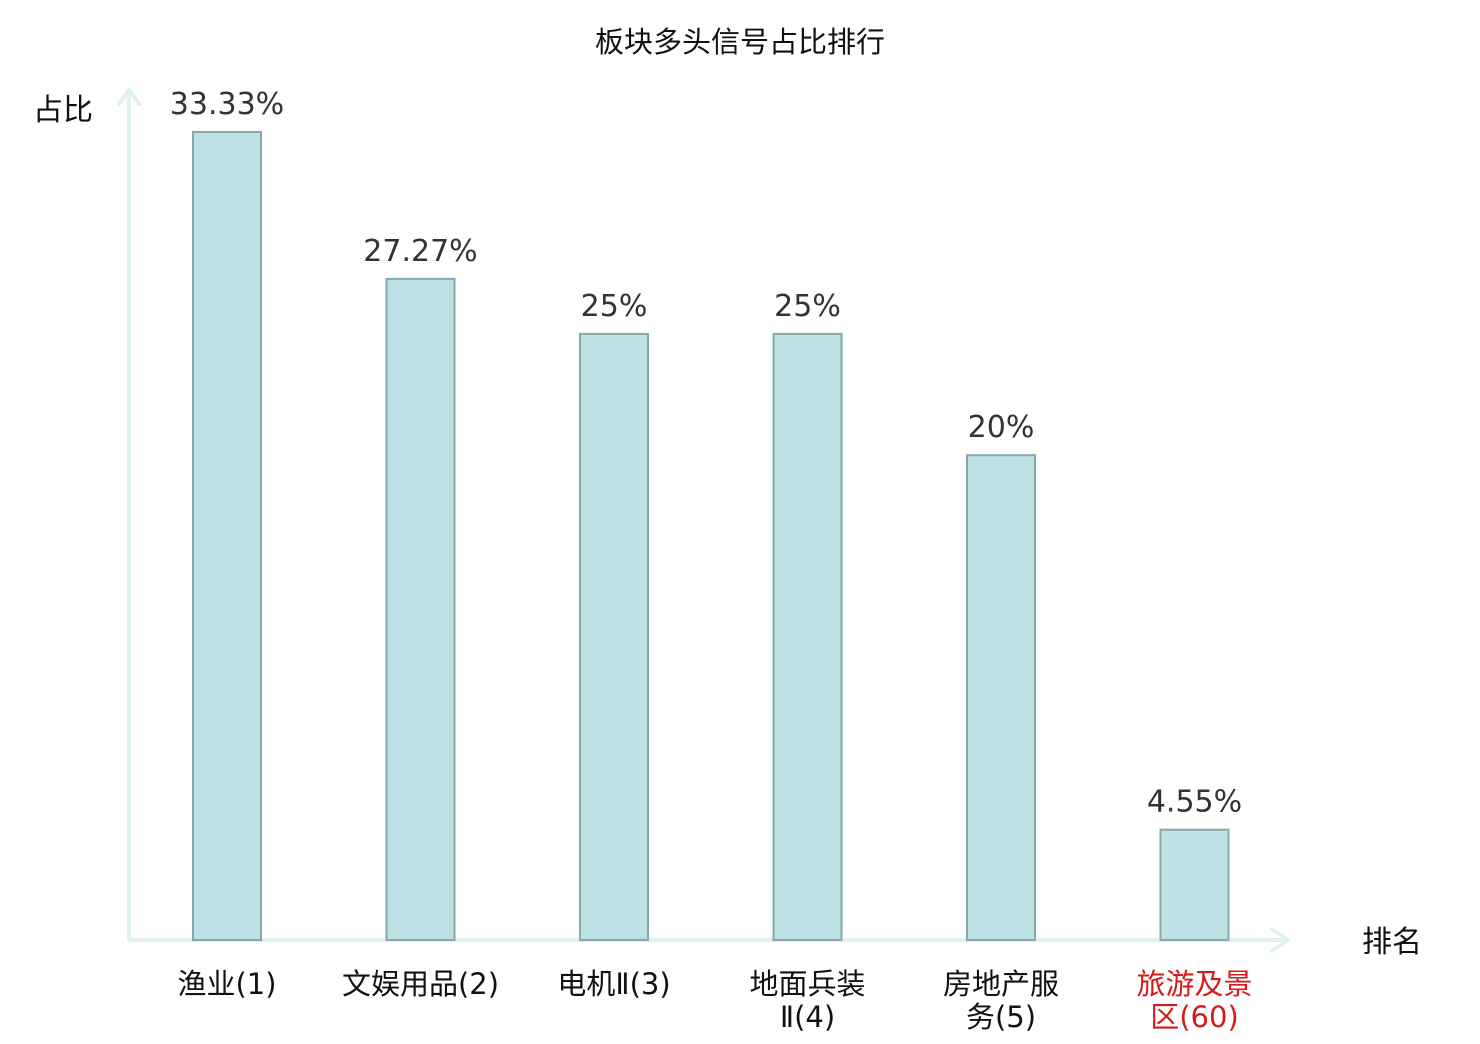 The width and height of the screenshot is (1480, 1044). I want to click on category-label-6: 旅游及景区(60), so click(1194, 1000).